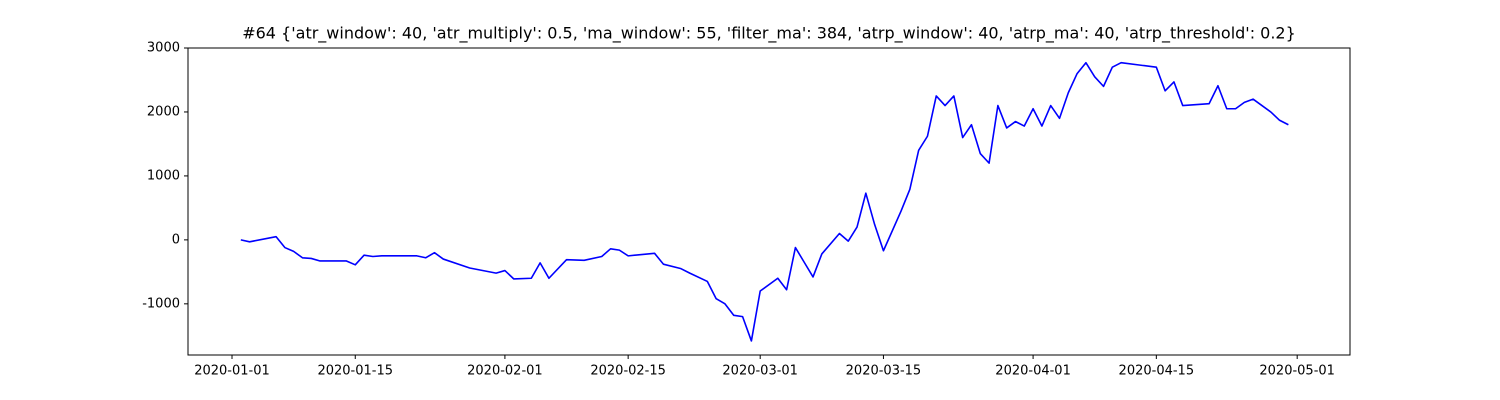 Image resolution: width=1500 pixels, height=400 pixels. I want to click on y-tick-label: 3000, so click(163, 48).